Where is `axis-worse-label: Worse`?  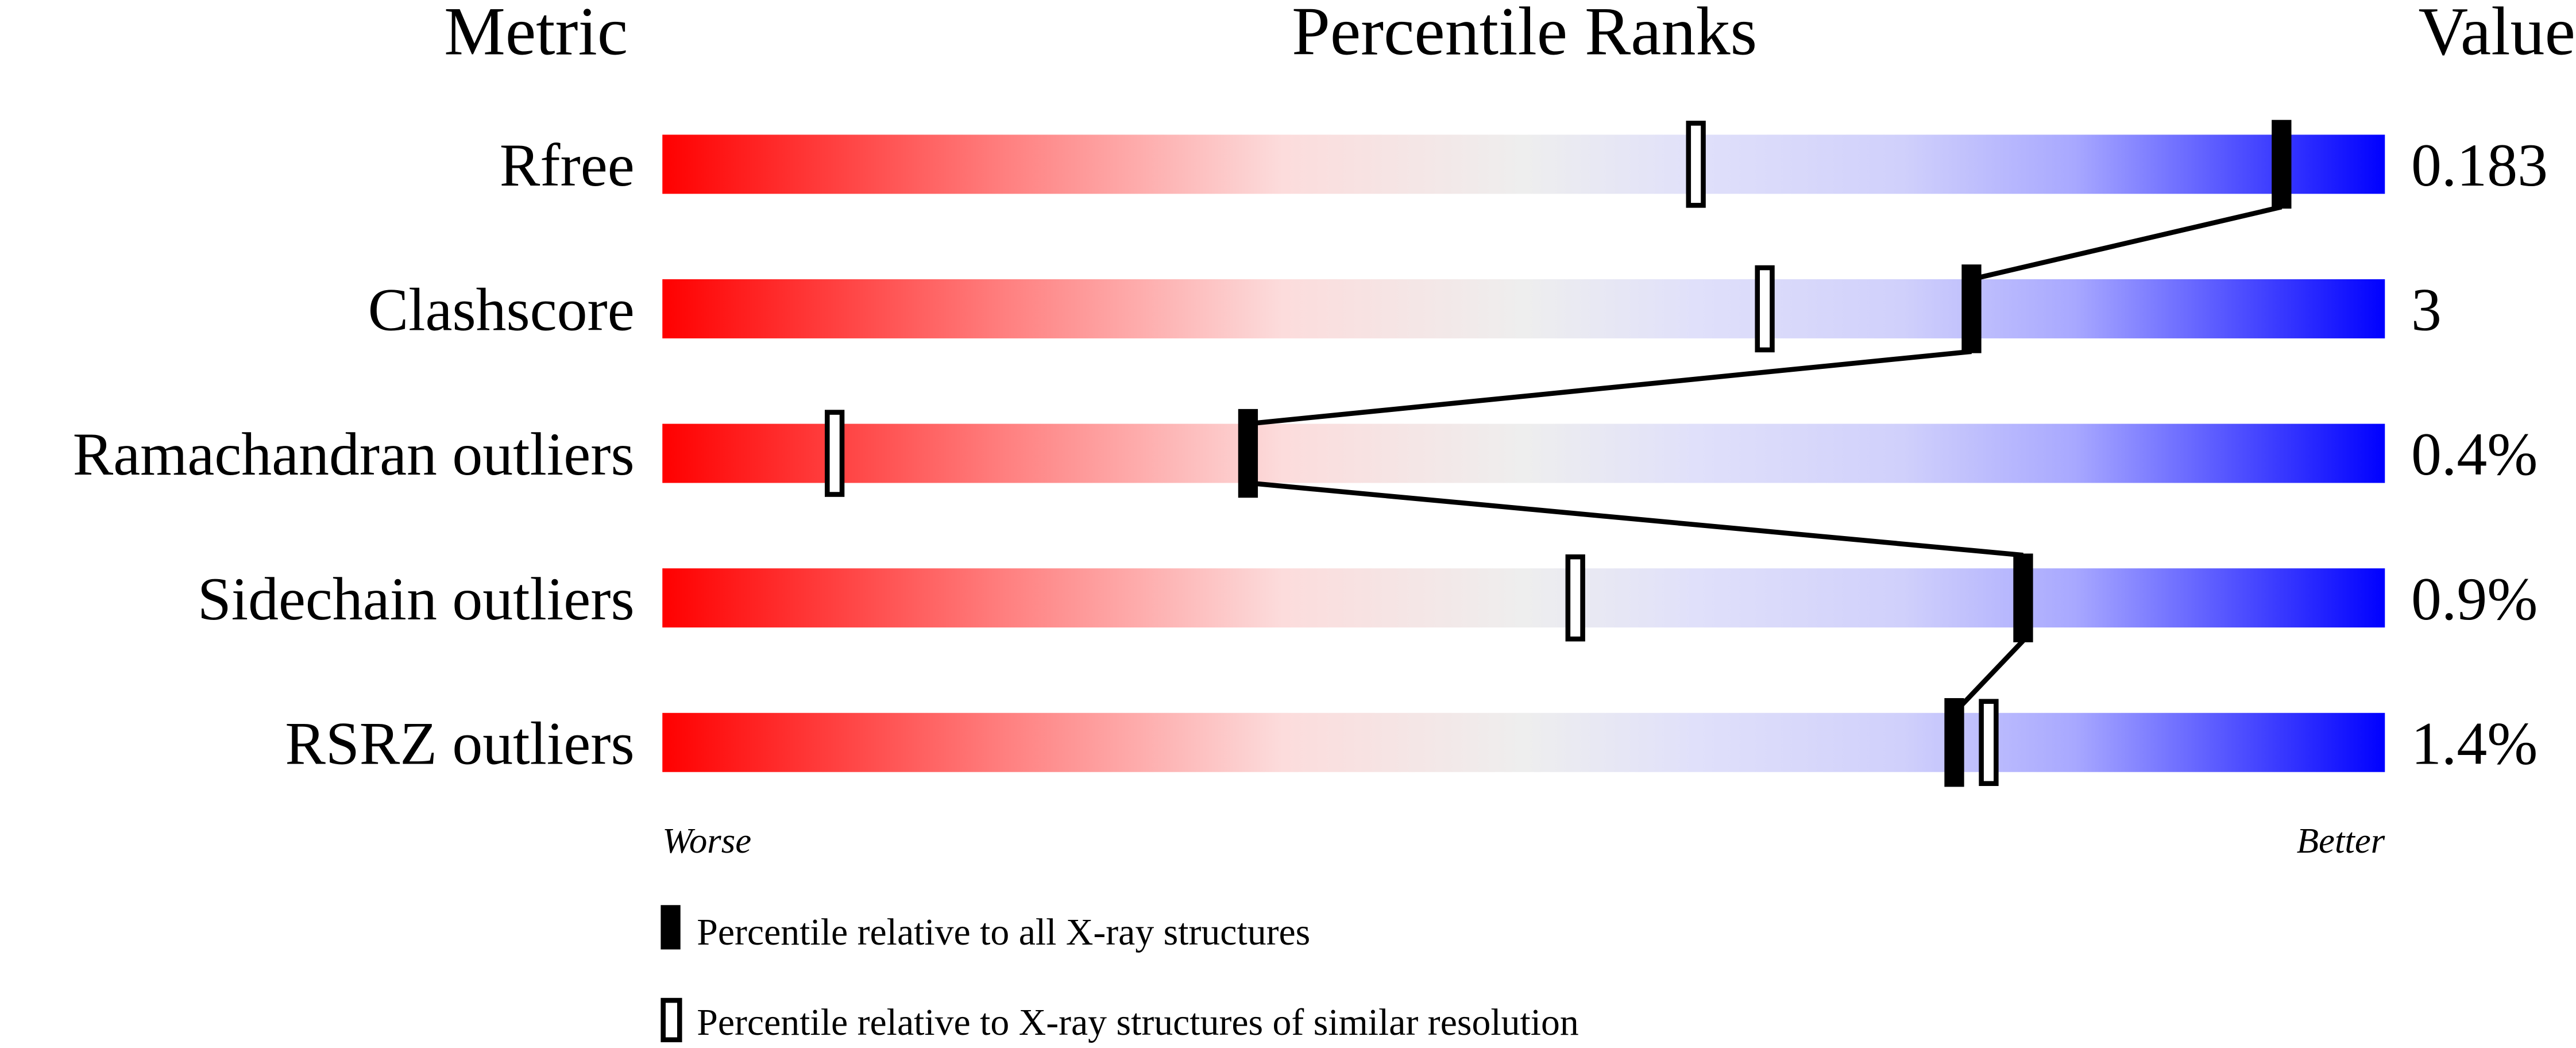 axis-worse-label: Worse is located at coordinates (706, 840).